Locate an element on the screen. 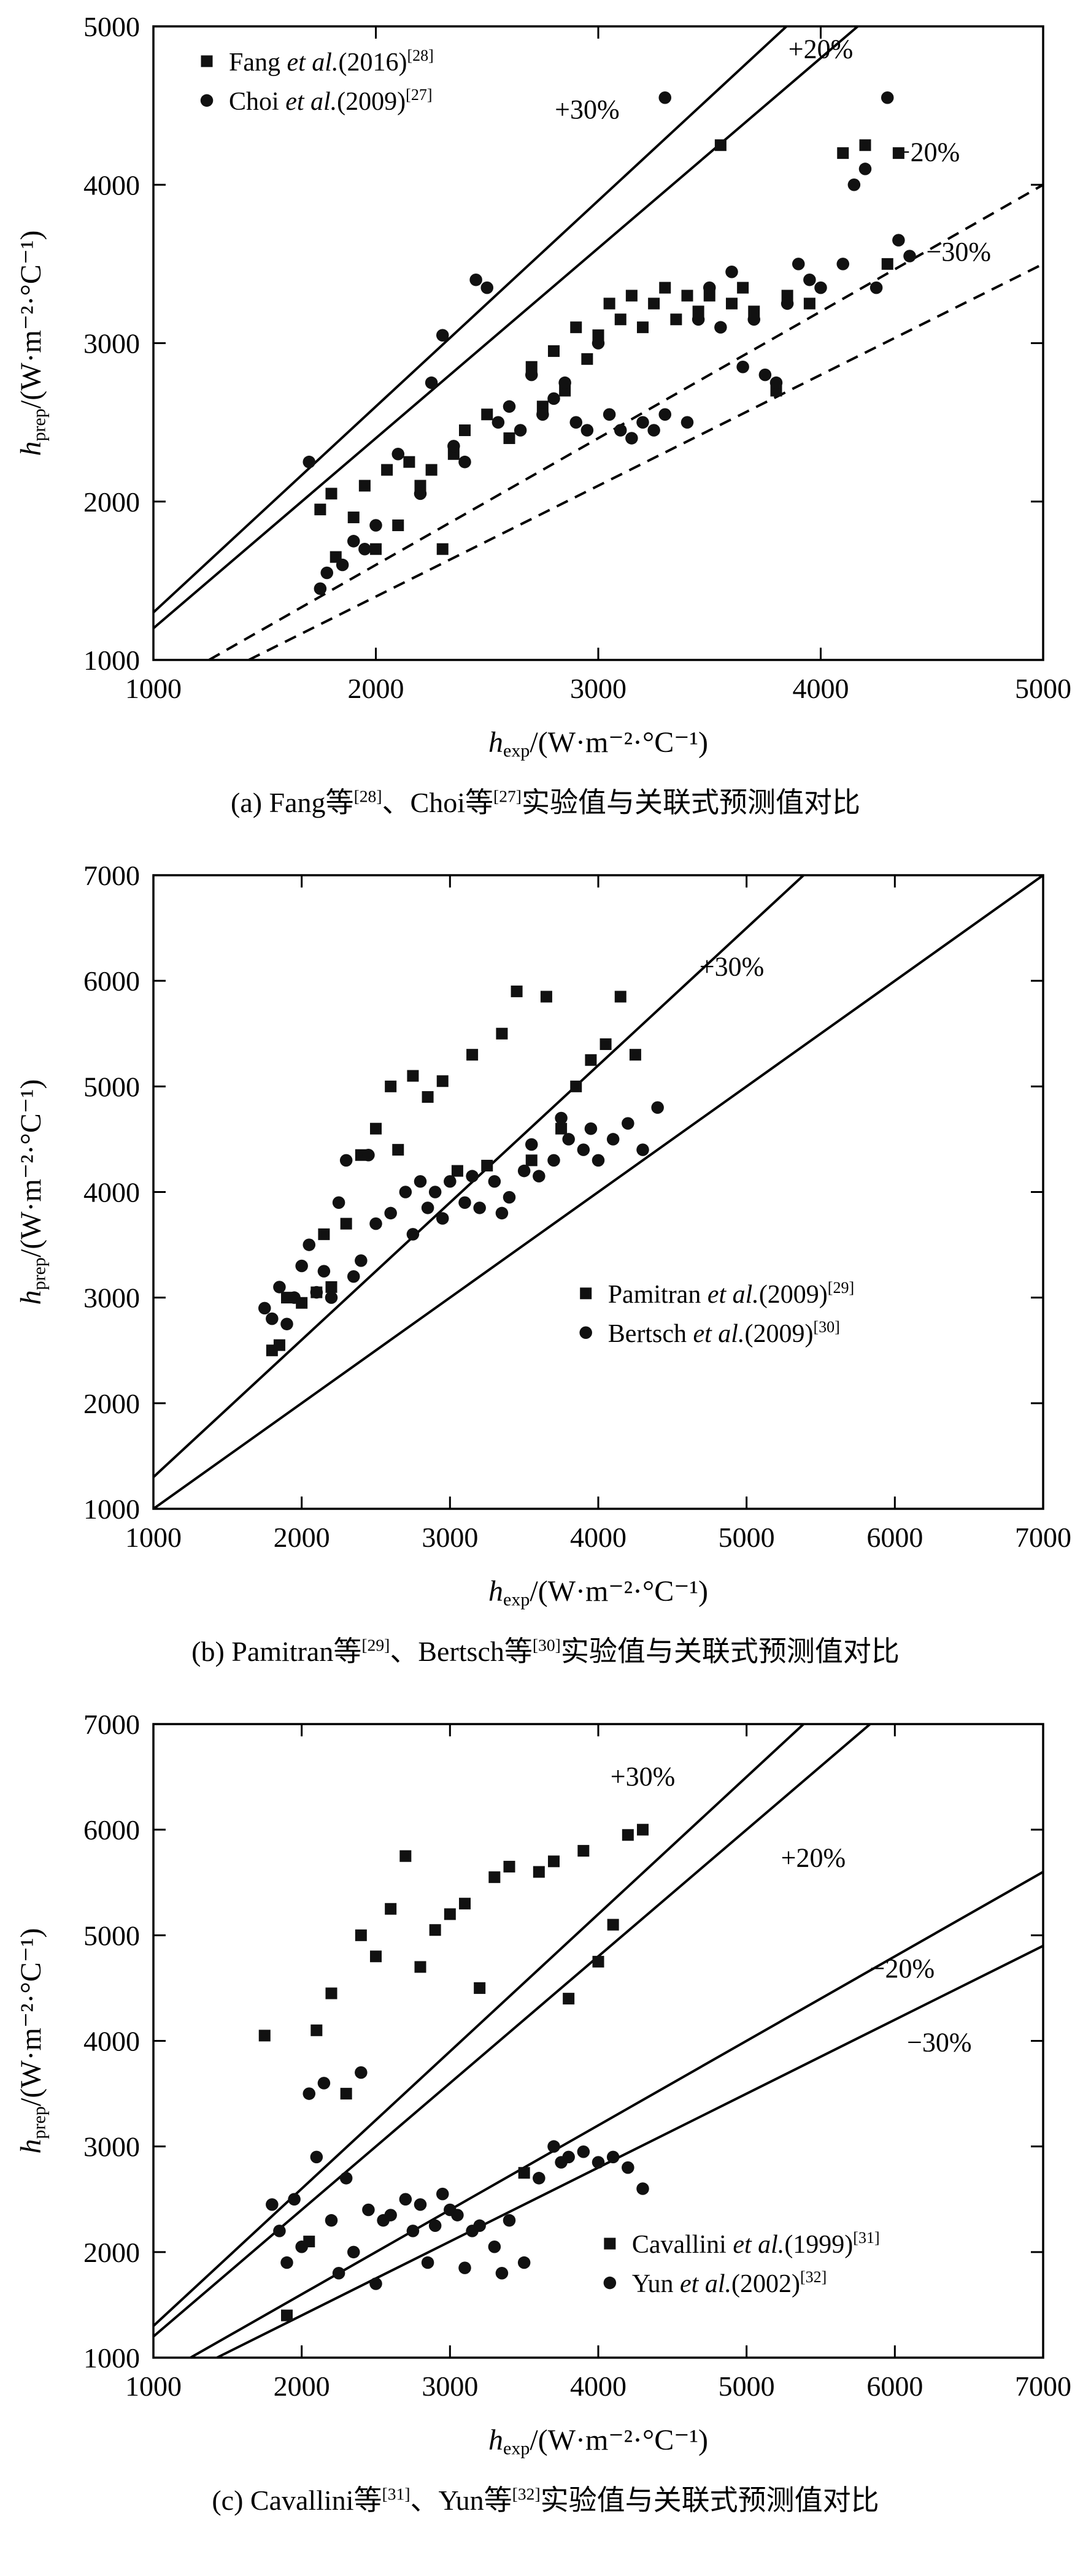 The height and width of the screenshot is (2576, 1091). y-tick-label: 4000 is located at coordinates (111, 185).